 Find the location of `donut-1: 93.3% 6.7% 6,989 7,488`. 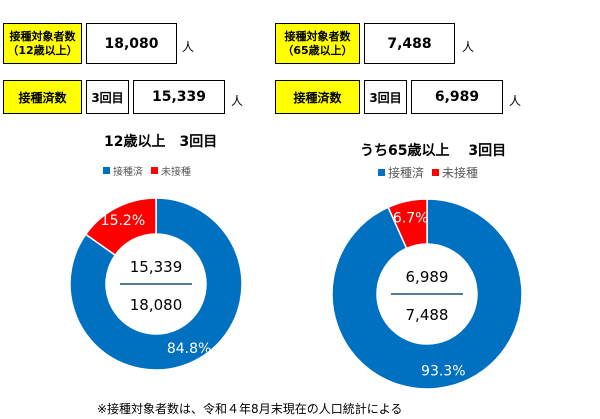

donut-1: 93.3% 6.7% 6,989 7,488 is located at coordinates (427, 294).